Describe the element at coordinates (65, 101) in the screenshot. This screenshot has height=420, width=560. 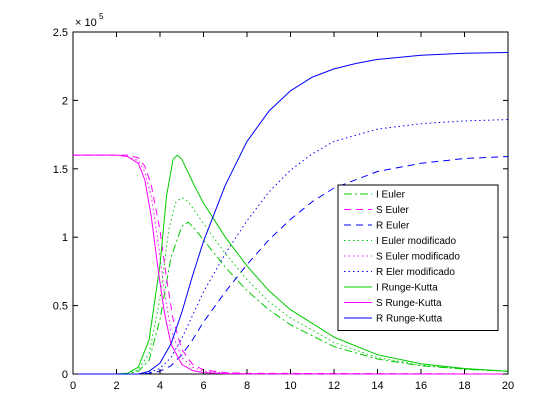
I see `y-tick-label: 2` at that location.